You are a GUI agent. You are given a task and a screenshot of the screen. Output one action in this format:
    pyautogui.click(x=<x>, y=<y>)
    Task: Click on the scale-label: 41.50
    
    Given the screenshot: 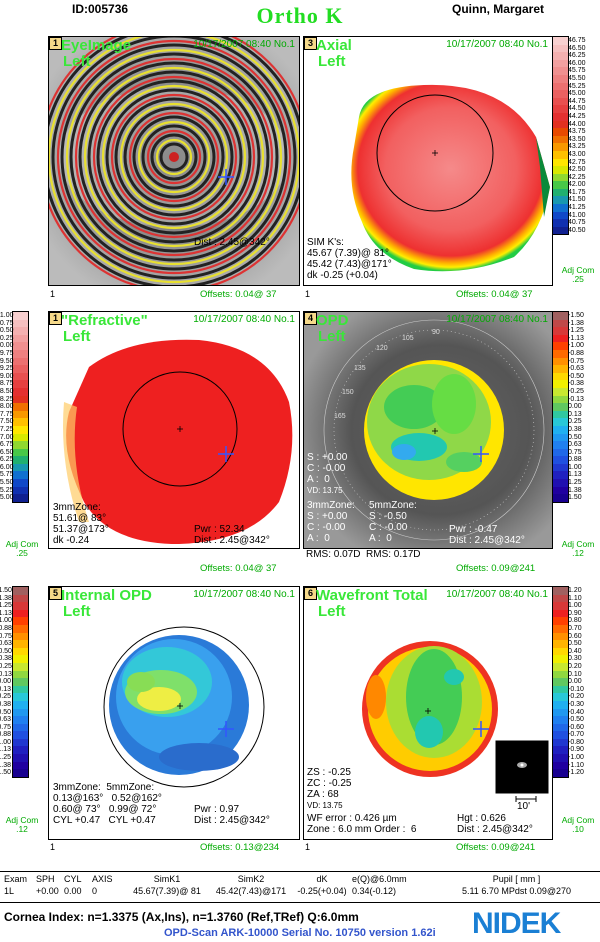 What is the action you would take?
    pyautogui.click(x=577, y=200)
    